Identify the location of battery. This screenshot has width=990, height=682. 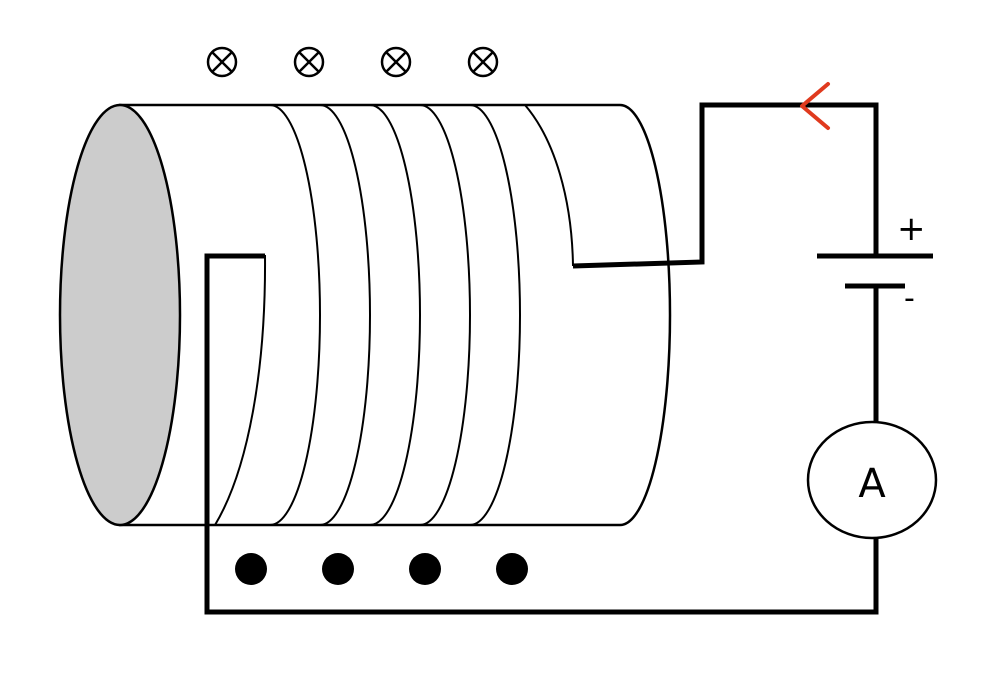
(875, 271).